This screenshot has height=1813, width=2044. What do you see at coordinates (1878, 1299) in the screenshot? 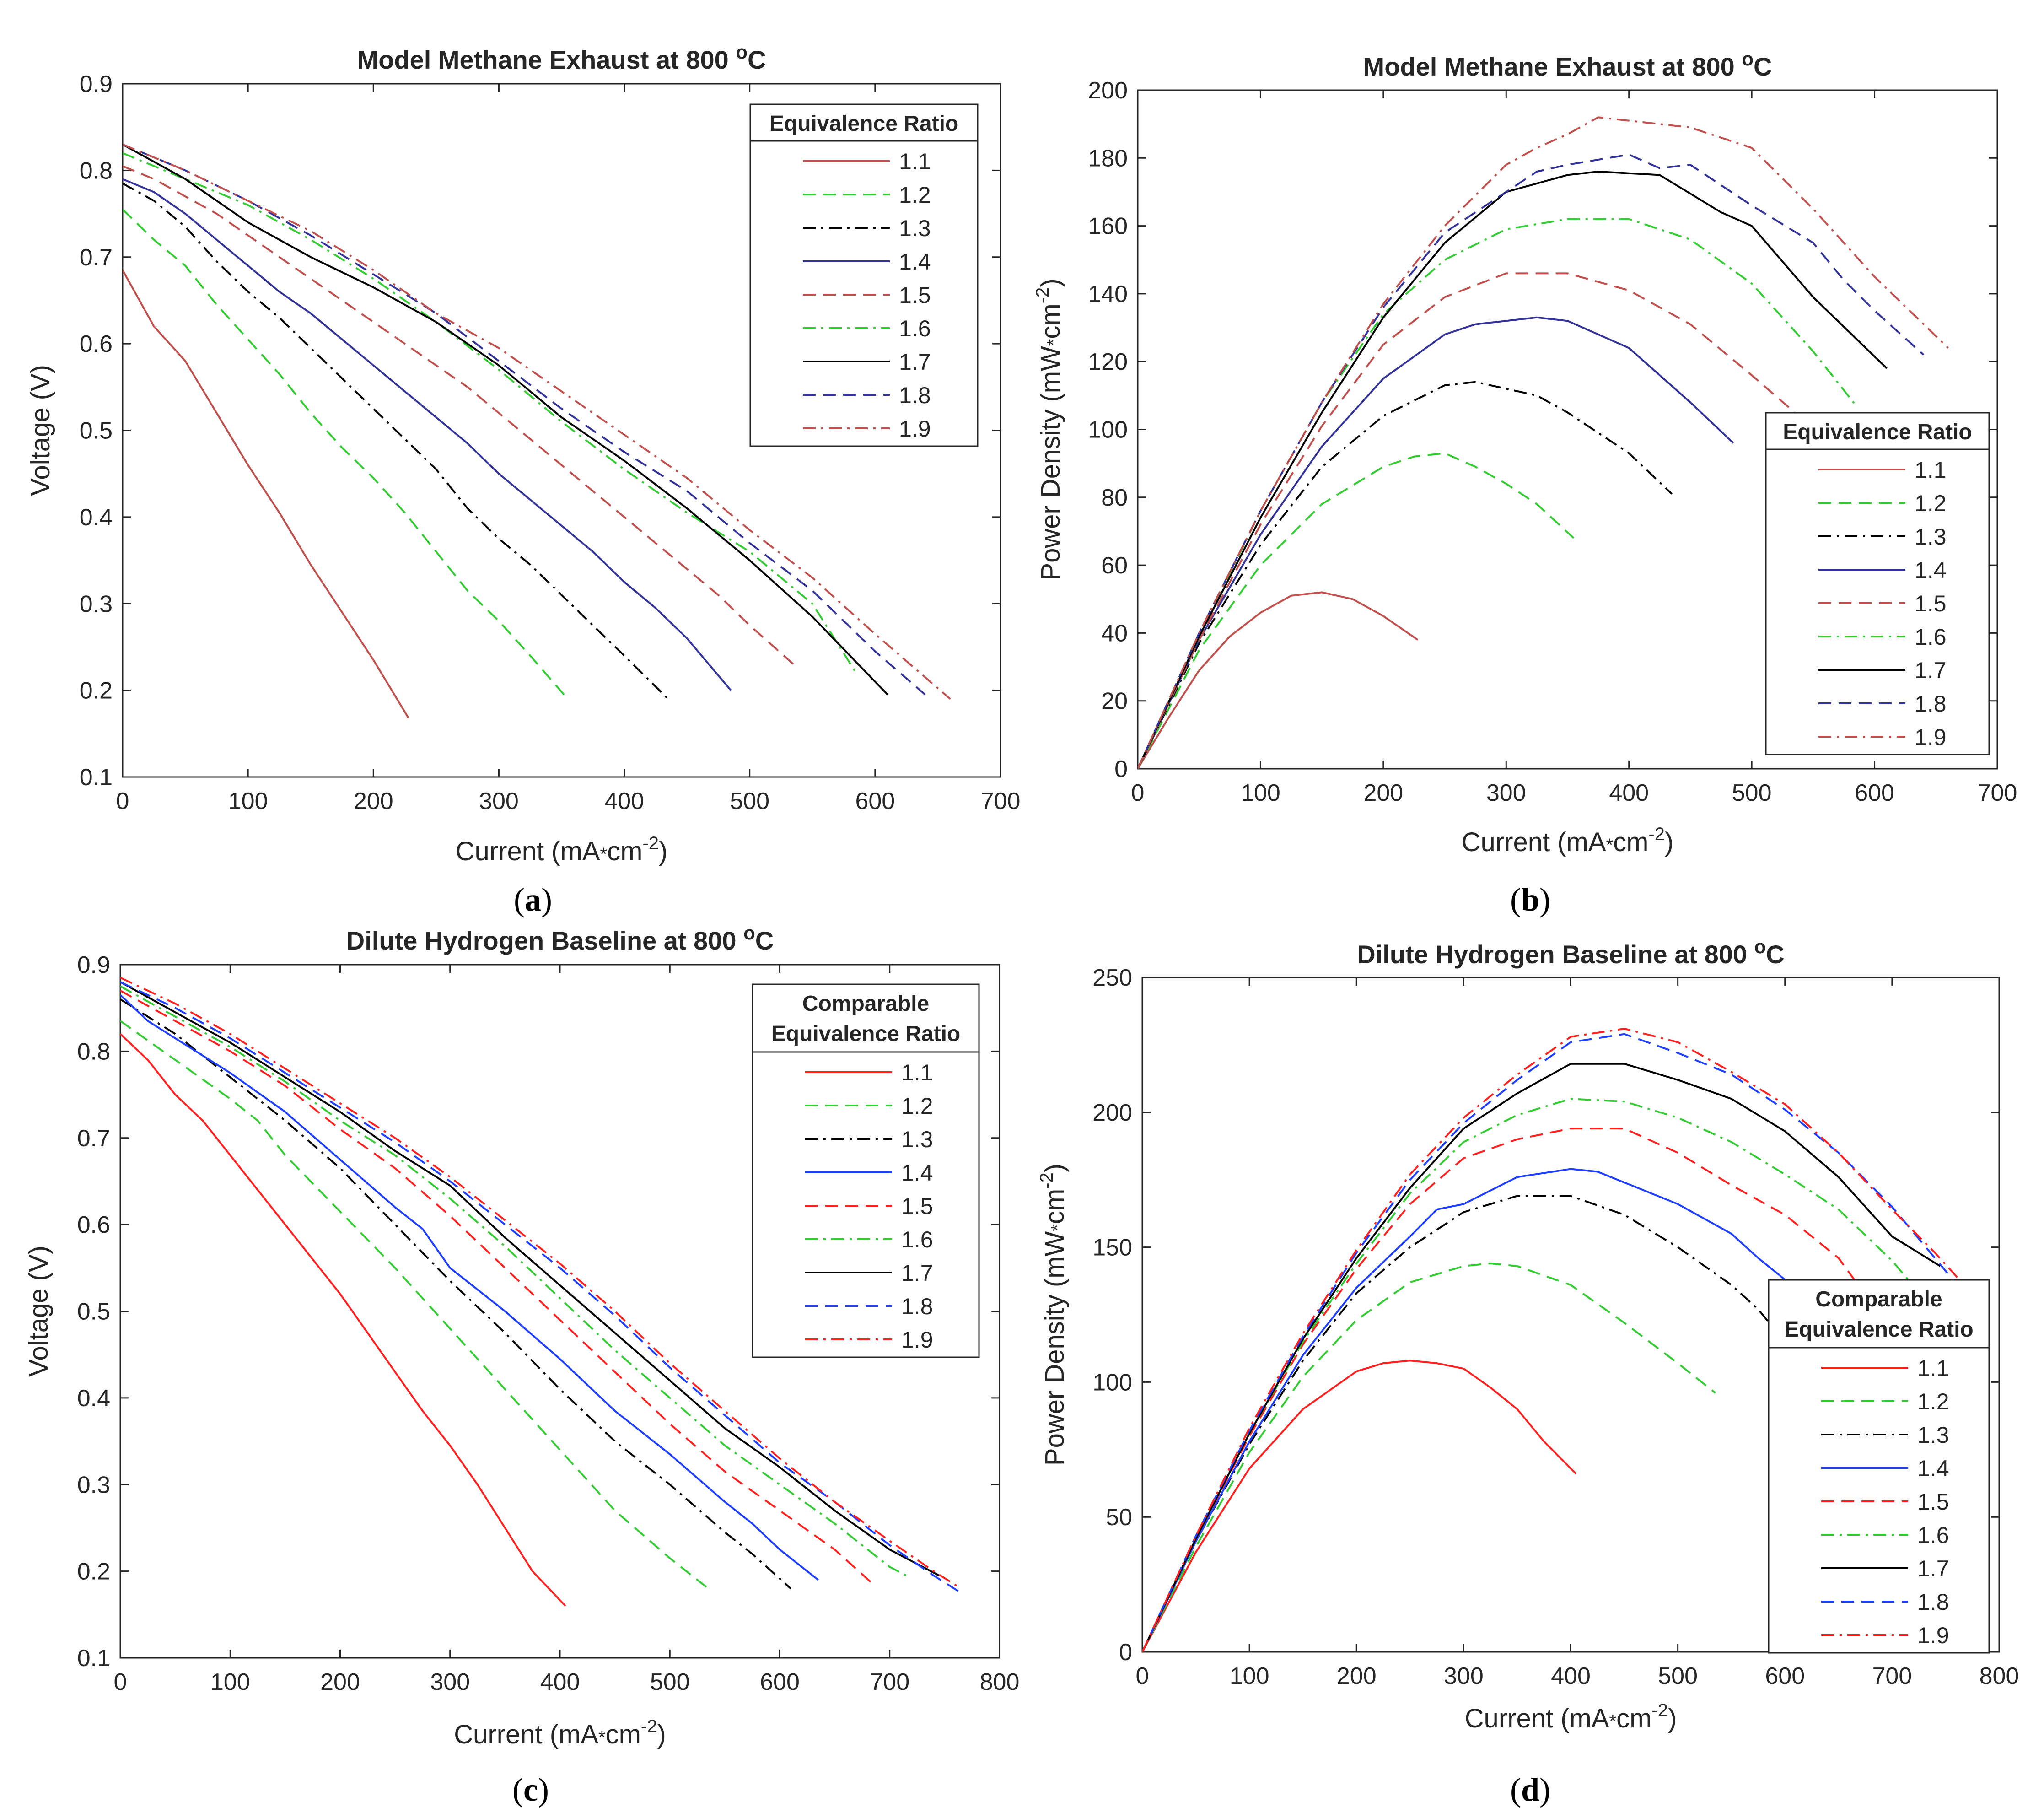
I see `legend-title: Comparable` at bounding box center [1878, 1299].